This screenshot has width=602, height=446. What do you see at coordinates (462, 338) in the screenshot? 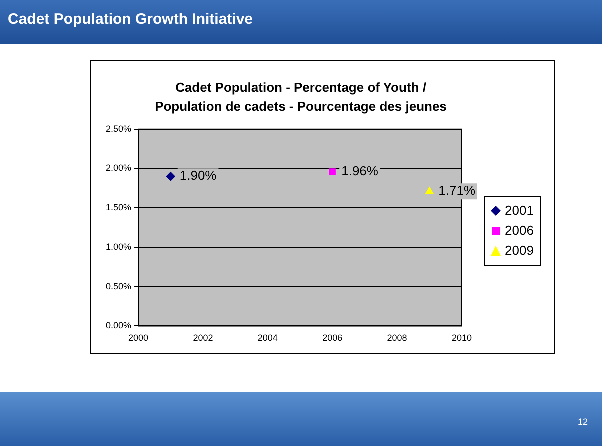
I see `x-tick-label: 2010` at bounding box center [462, 338].